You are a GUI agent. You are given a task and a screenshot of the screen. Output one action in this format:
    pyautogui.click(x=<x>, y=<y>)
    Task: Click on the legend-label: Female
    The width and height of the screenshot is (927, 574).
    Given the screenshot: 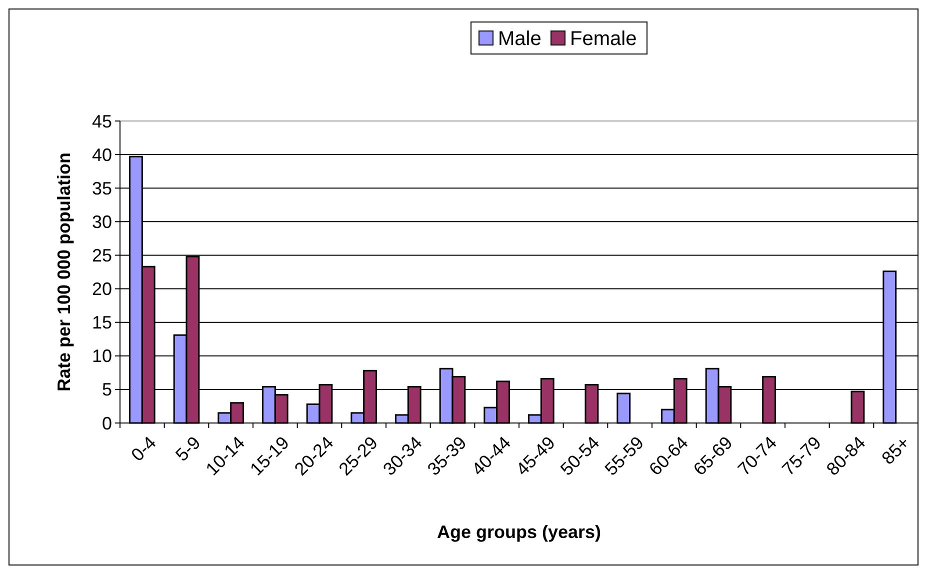 What is the action you would take?
    pyautogui.click(x=603, y=39)
    